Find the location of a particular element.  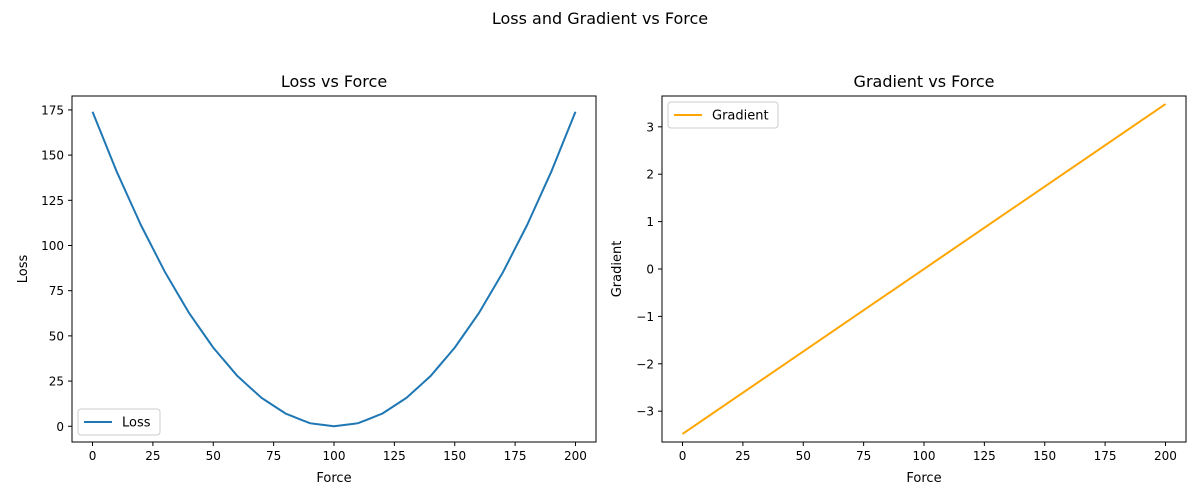

loss-legend: Loss is located at coordinates (119, 422).